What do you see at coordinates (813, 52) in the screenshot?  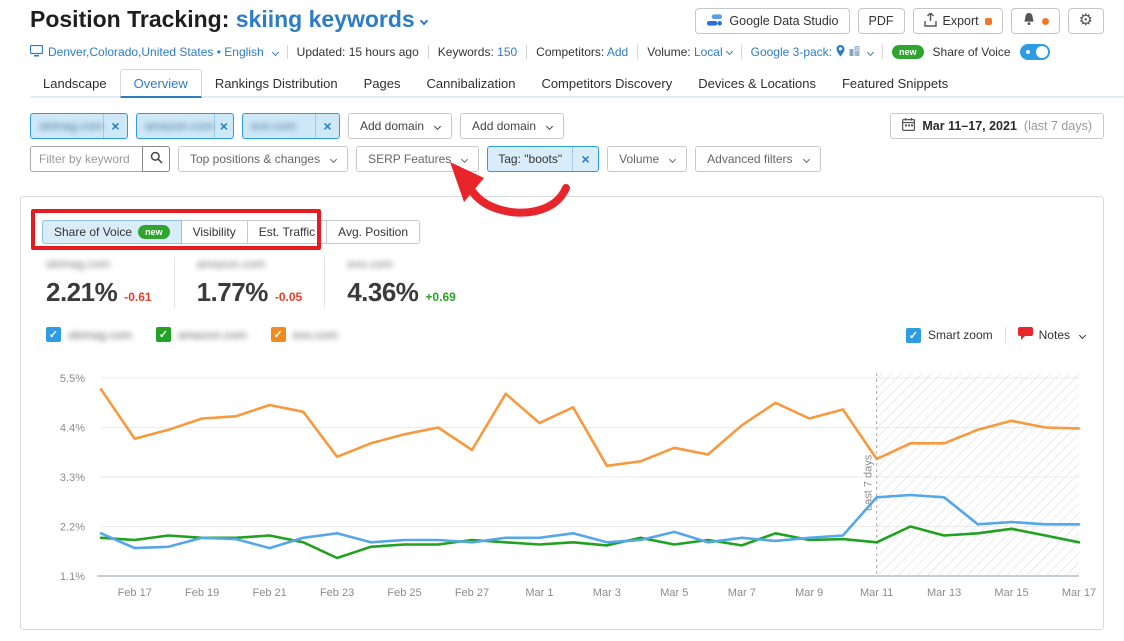 I see `google-3pack-selector: Google 3-pack:` at bounding box center [813, 52].